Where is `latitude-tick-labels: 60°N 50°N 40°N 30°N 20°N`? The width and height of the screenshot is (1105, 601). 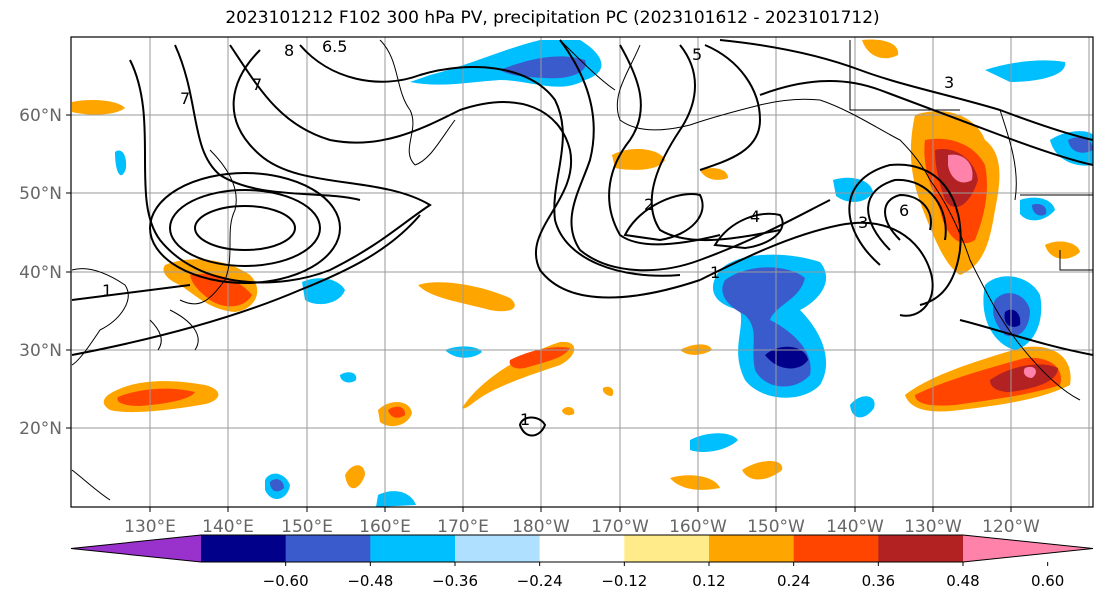 latitude-tick-labels: 60°N 50°N 40°N 30°N 20°N is located at coordinates (40, 272).